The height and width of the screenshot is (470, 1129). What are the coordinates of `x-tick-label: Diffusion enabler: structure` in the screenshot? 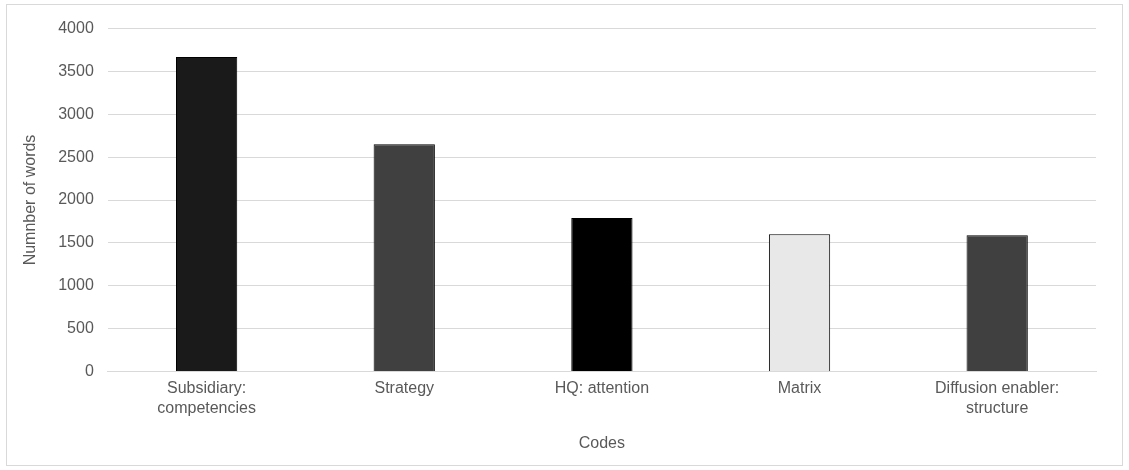 It's located at (997, 397).